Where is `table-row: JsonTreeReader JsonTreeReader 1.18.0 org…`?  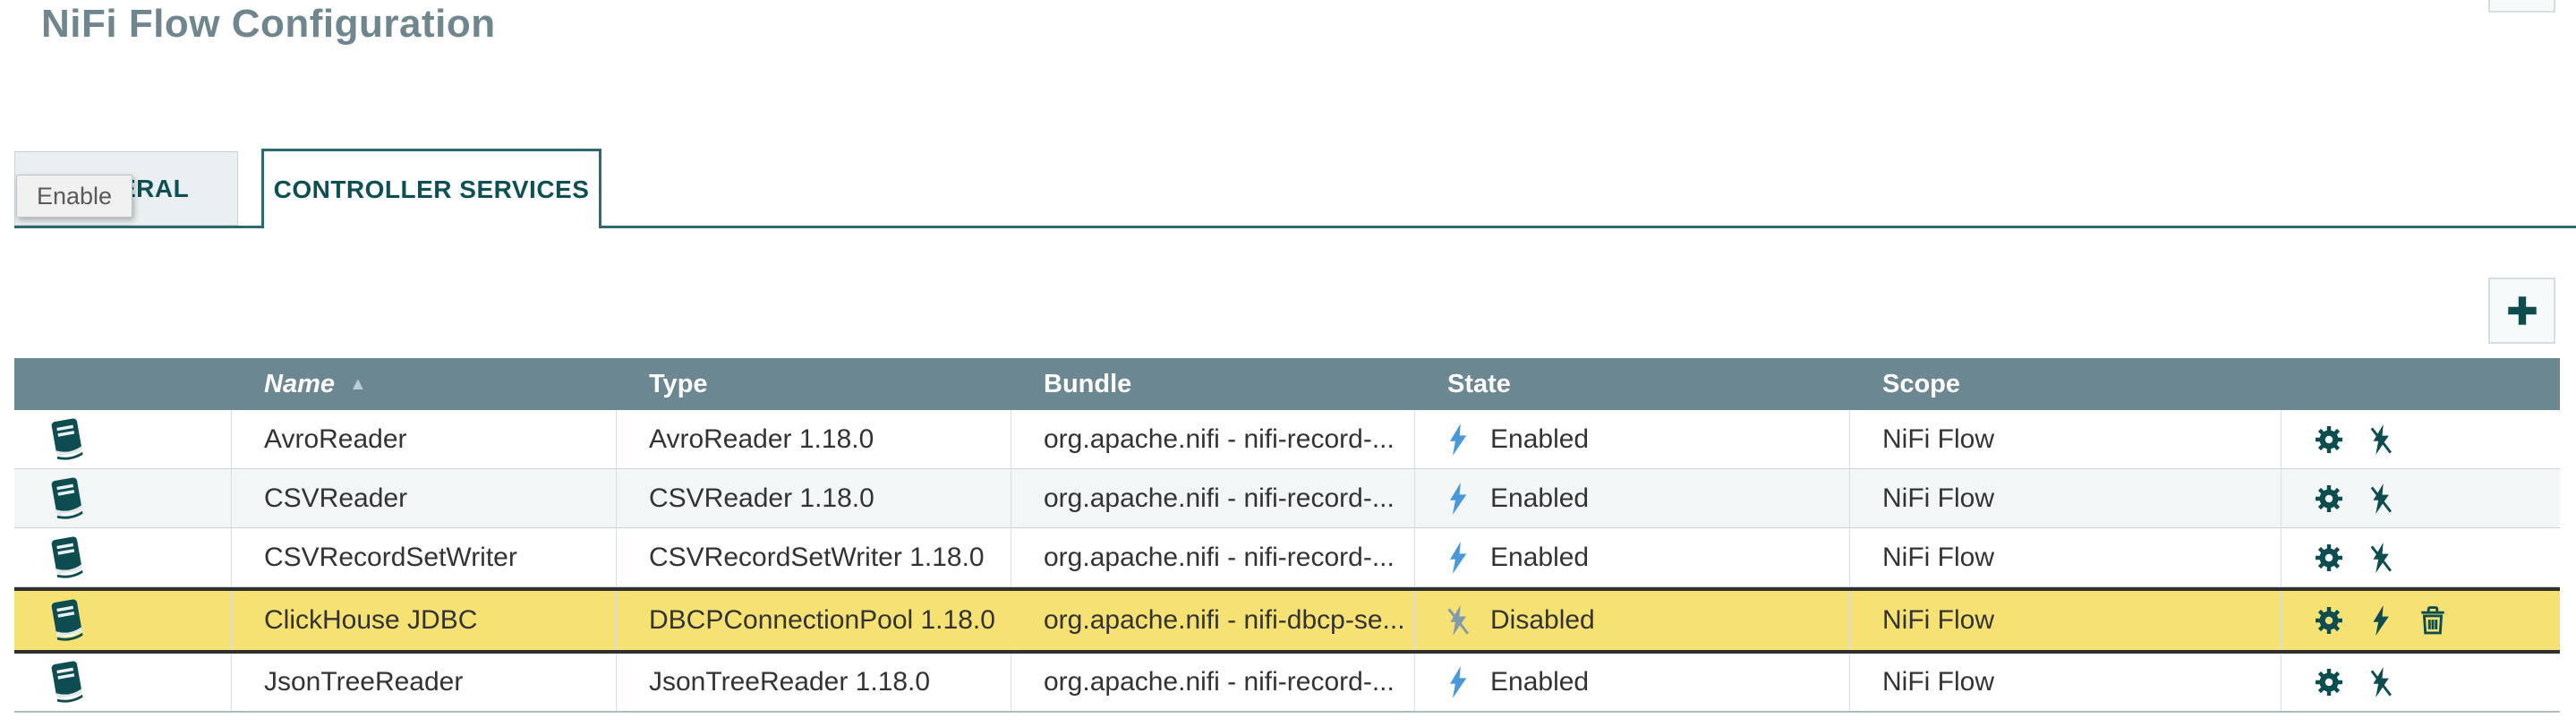
table-row: JsonTreeReader JsonTreeReader 1.18.0 org… is located at coordinates (1287, 683).